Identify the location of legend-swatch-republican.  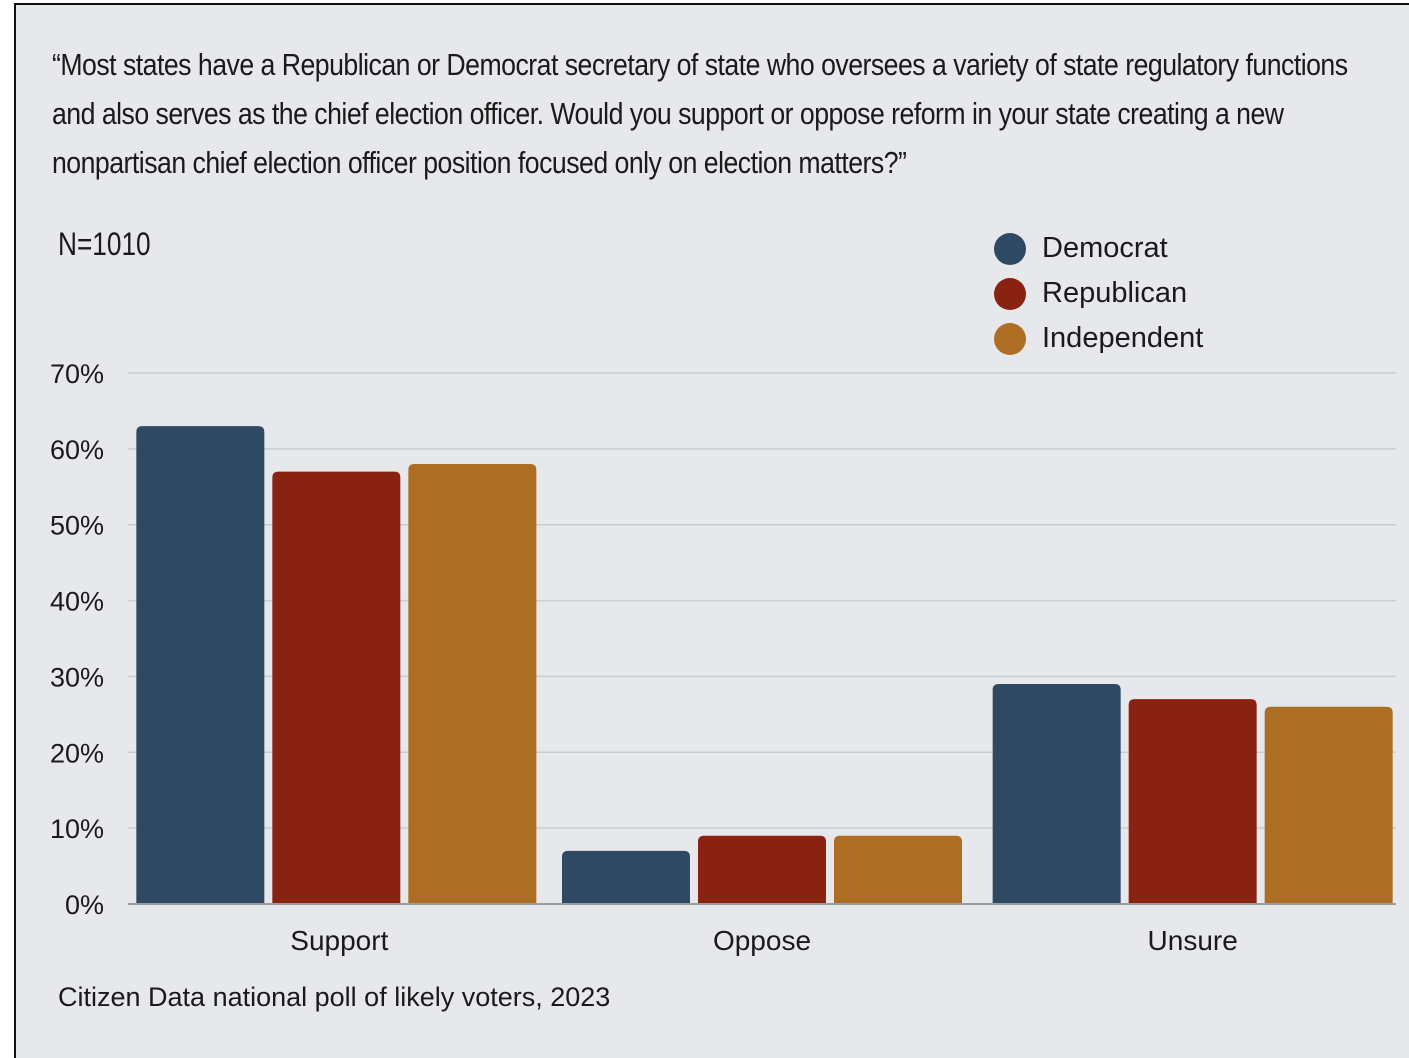
(1010, 293).